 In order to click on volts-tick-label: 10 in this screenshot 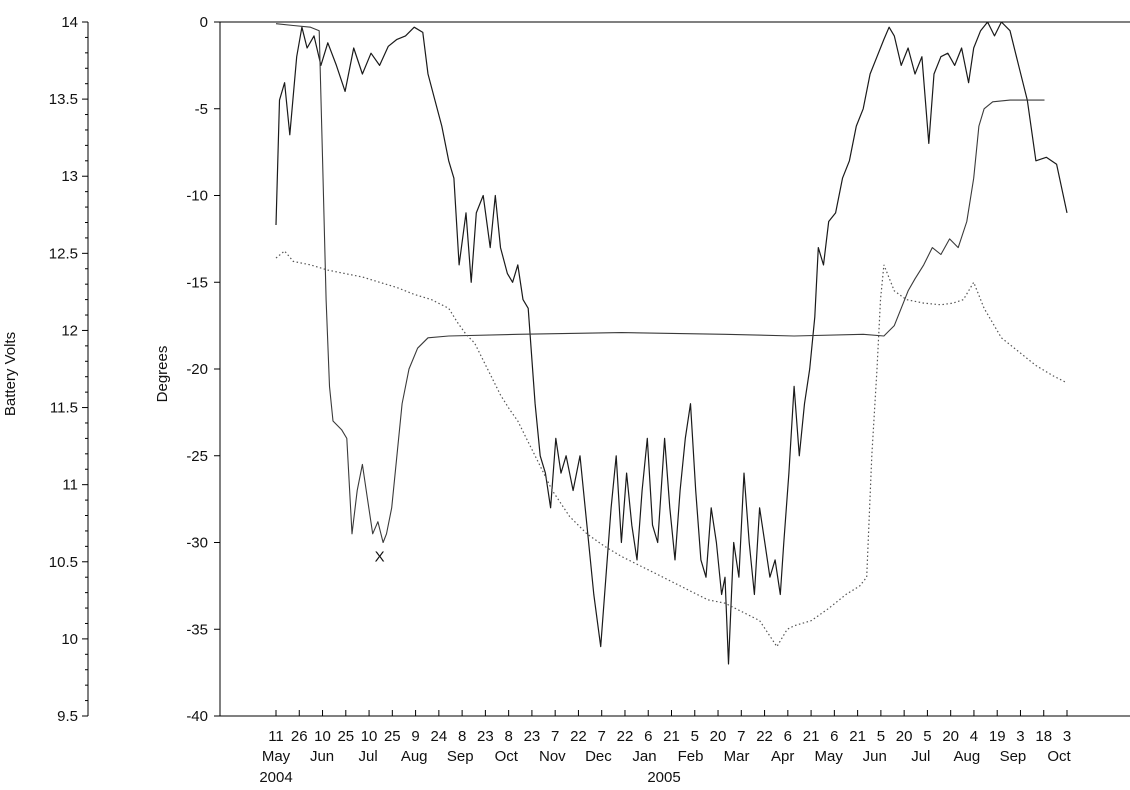, I will do `click(69, 639)`.